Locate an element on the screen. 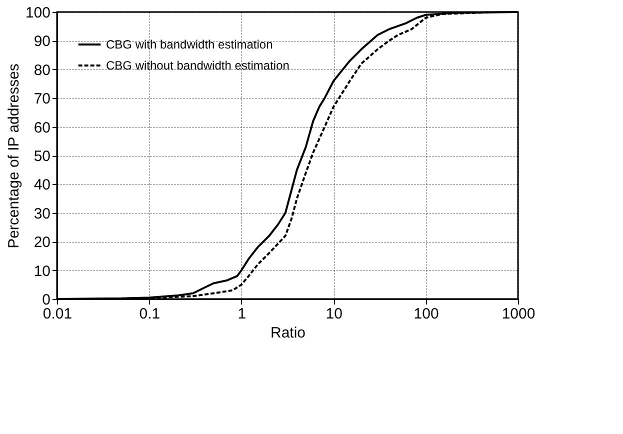 The width and height of the screenshot is (623, 434). x-tick-label: 100 is located at coordinates (426, 314).